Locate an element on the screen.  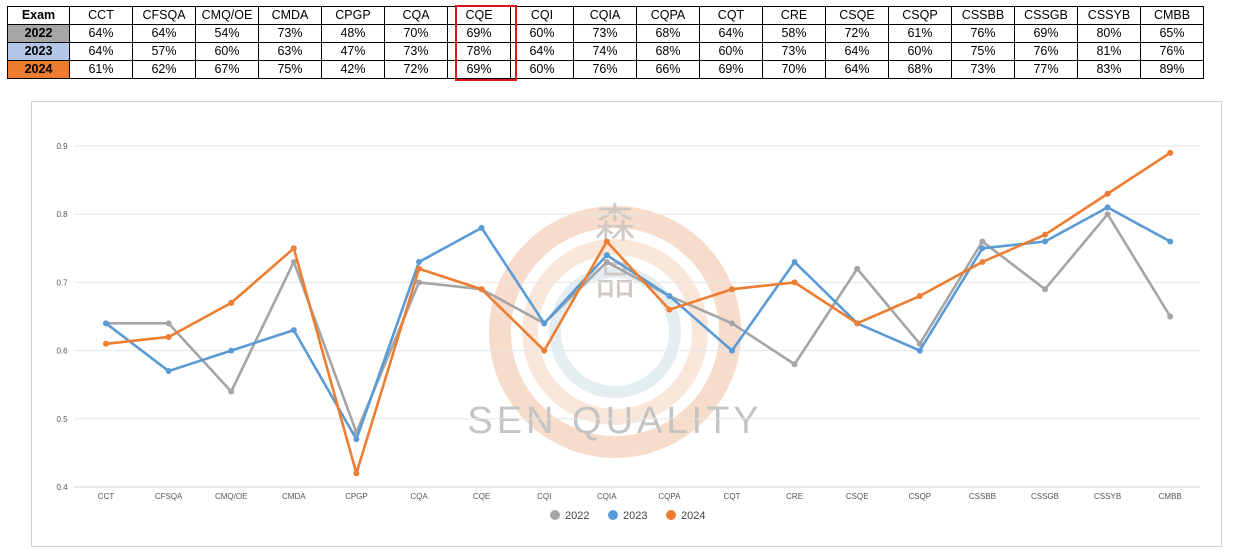
table-cell: 48% is located at coordinates (353, 33).